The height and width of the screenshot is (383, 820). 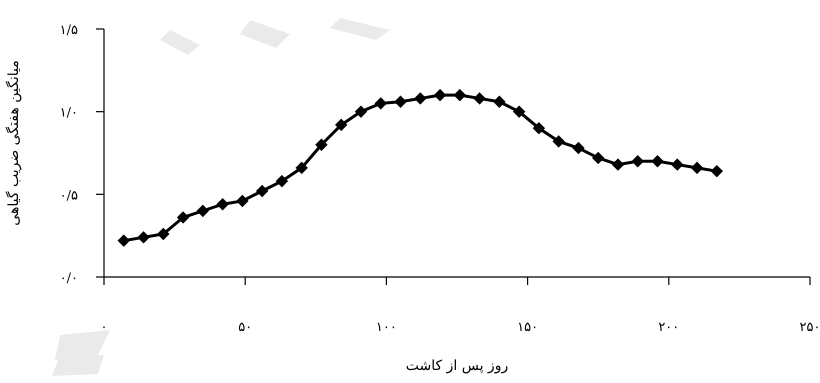 What do you see at coordinates (69, 30) in the screenshot?
I see `y-tick-label: ۱/۵` at bounding box center [69, 30].